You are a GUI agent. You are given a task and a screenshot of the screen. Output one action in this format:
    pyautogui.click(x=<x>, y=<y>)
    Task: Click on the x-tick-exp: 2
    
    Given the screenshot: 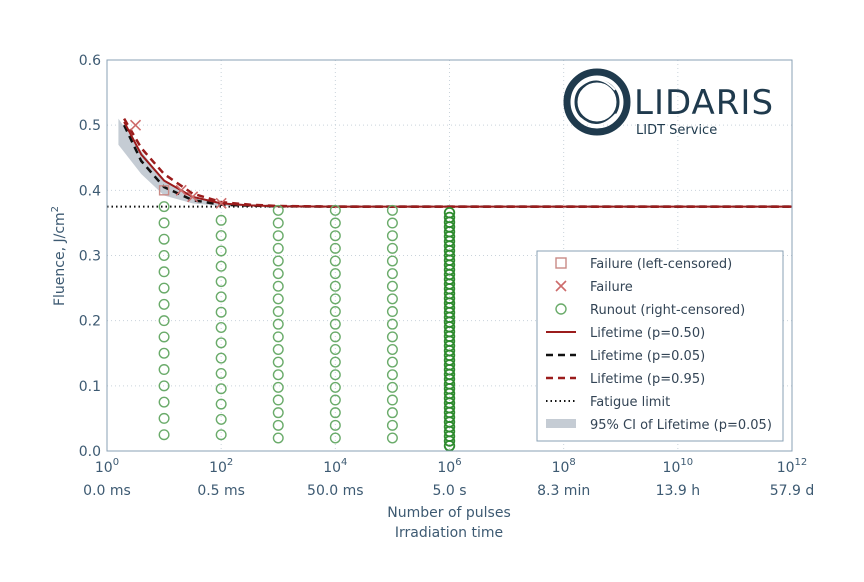 What is the action you would take?
    pyautogui.click(x=230, y=462)
    